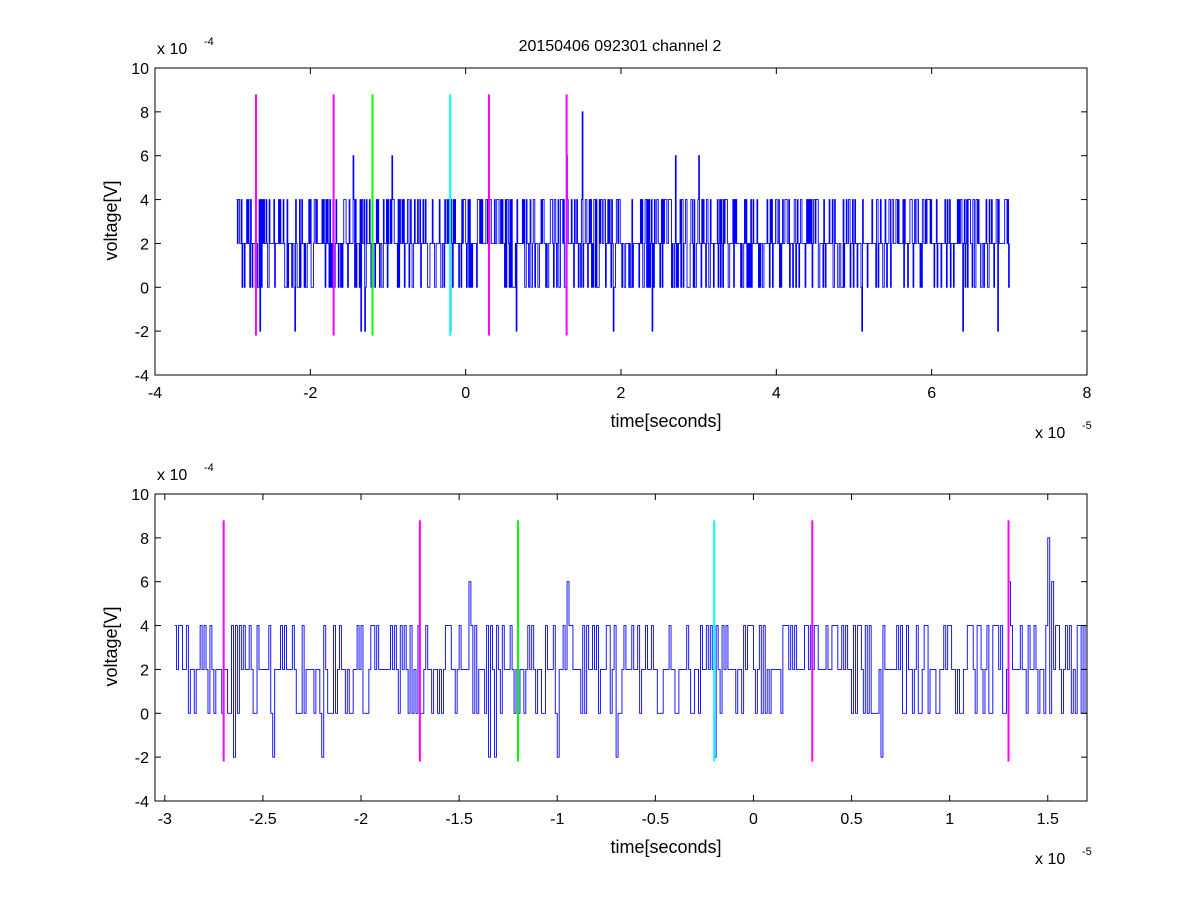  Describe the element at coordinates (620, 46) in the screenshot. I see `figure-title: 20150406 092301 channel 2` at that location.